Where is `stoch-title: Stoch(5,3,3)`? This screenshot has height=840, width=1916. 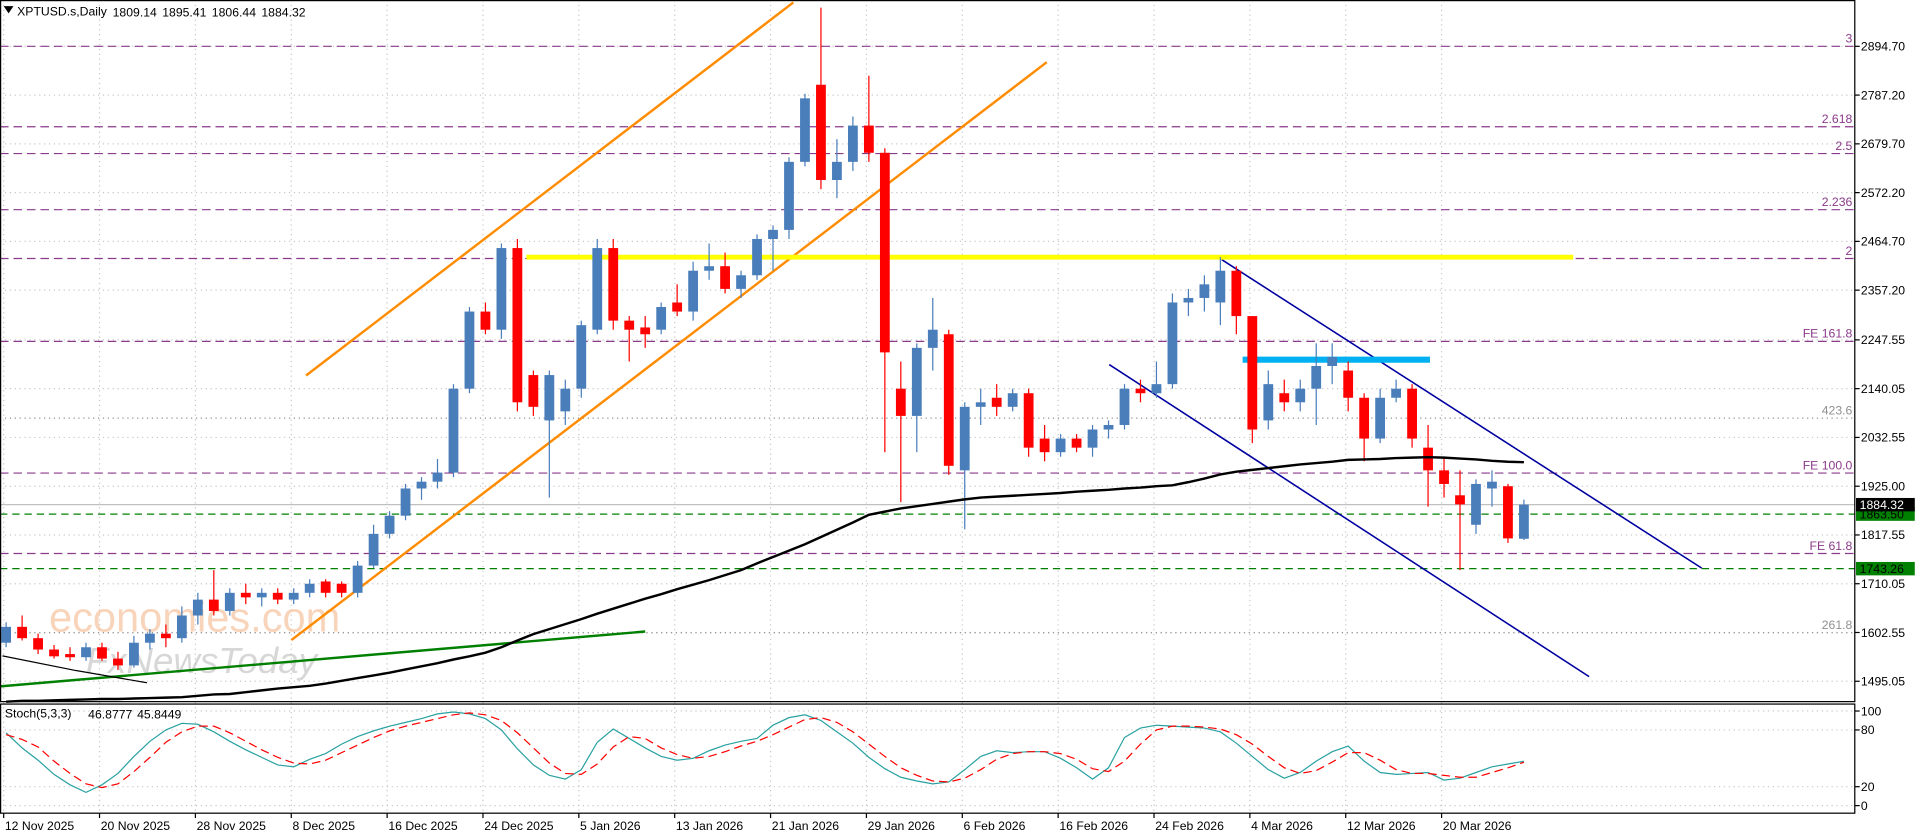 stoch-title: Stoch(5,3,3) is located at coordinates (38, 714).